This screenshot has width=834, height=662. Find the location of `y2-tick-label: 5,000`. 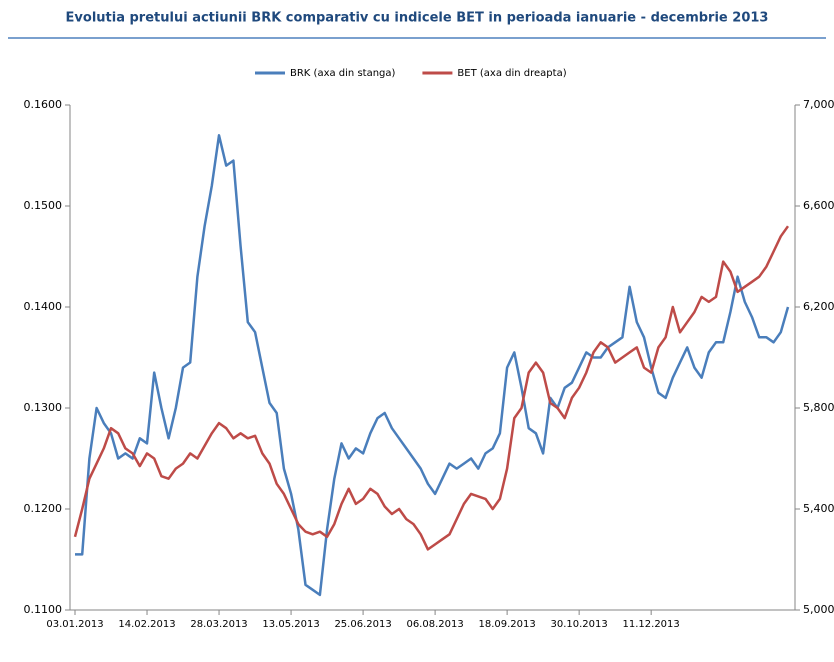

y2-tick-label: 5,000 is located at coordinates (818, 609).